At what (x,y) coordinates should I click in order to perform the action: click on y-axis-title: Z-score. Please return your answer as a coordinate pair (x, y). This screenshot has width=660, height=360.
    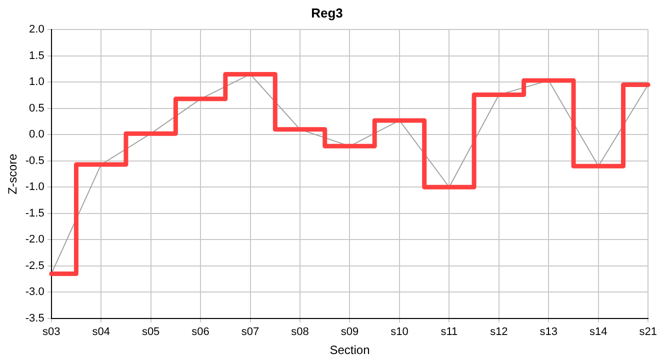
    Looking at the image, I should click on (13, 173).